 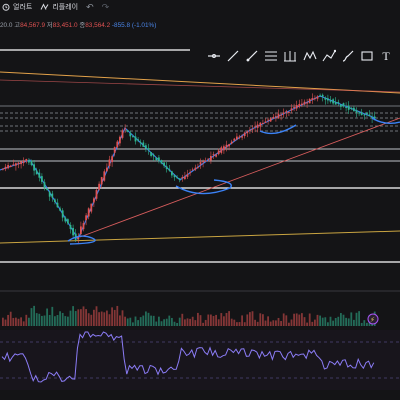 What do you see at coordinates (134, 25) in the screenshot?
I see `change-value: -855.8 (-1.01%)` at bounding box center [134, 25].